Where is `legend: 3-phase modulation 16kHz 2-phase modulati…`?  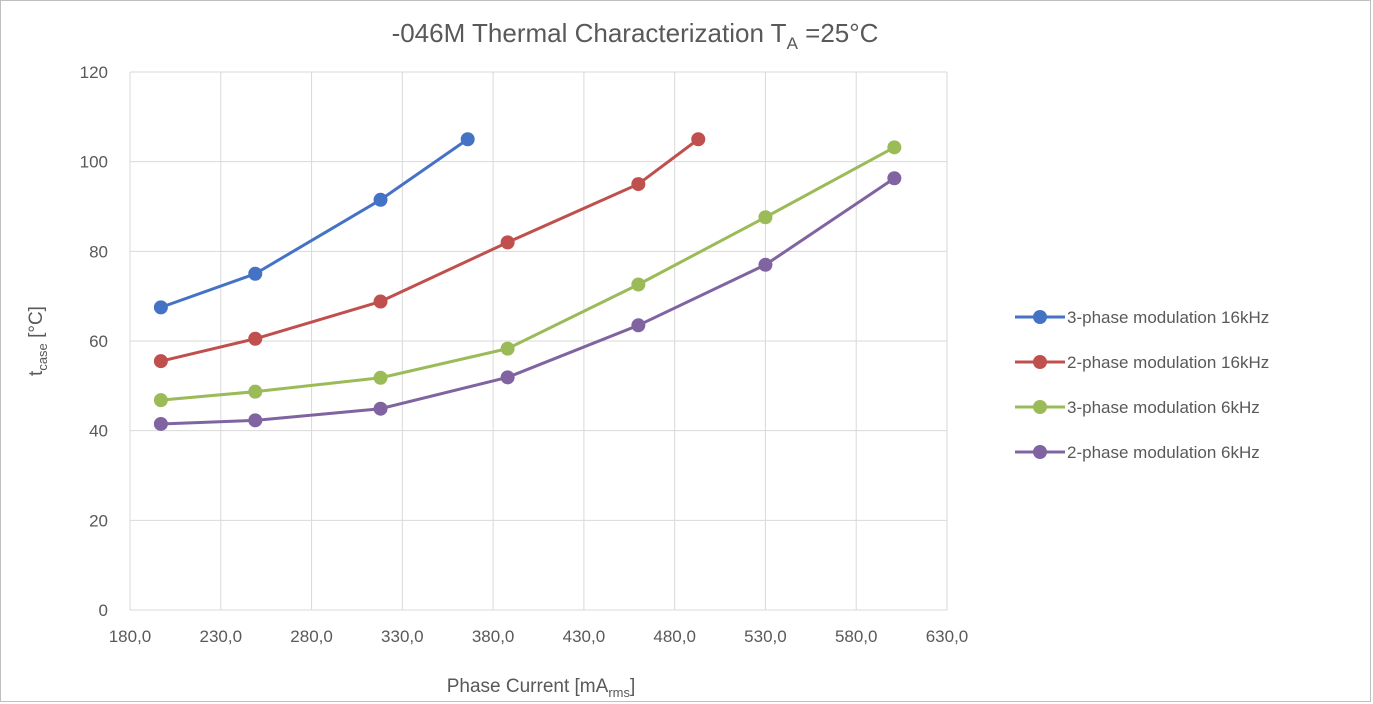
legend: 3-phase modulation 16kHz 2-phase modulati… is located at coordinates (1142, 385).